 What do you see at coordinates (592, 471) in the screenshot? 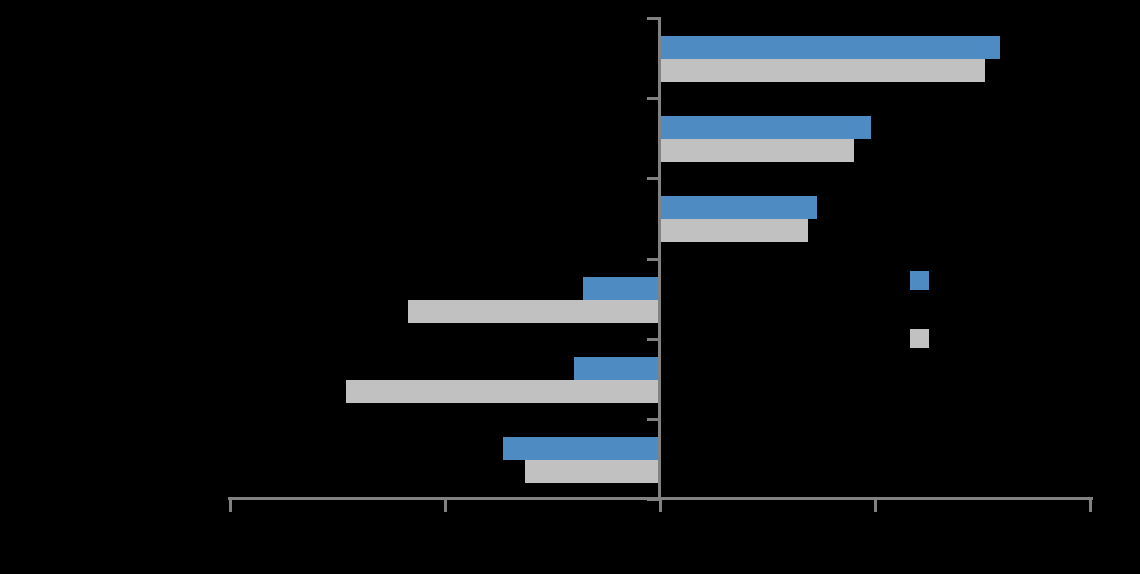
I see `bar-gray-cat6` at bounding box center [592, 471].